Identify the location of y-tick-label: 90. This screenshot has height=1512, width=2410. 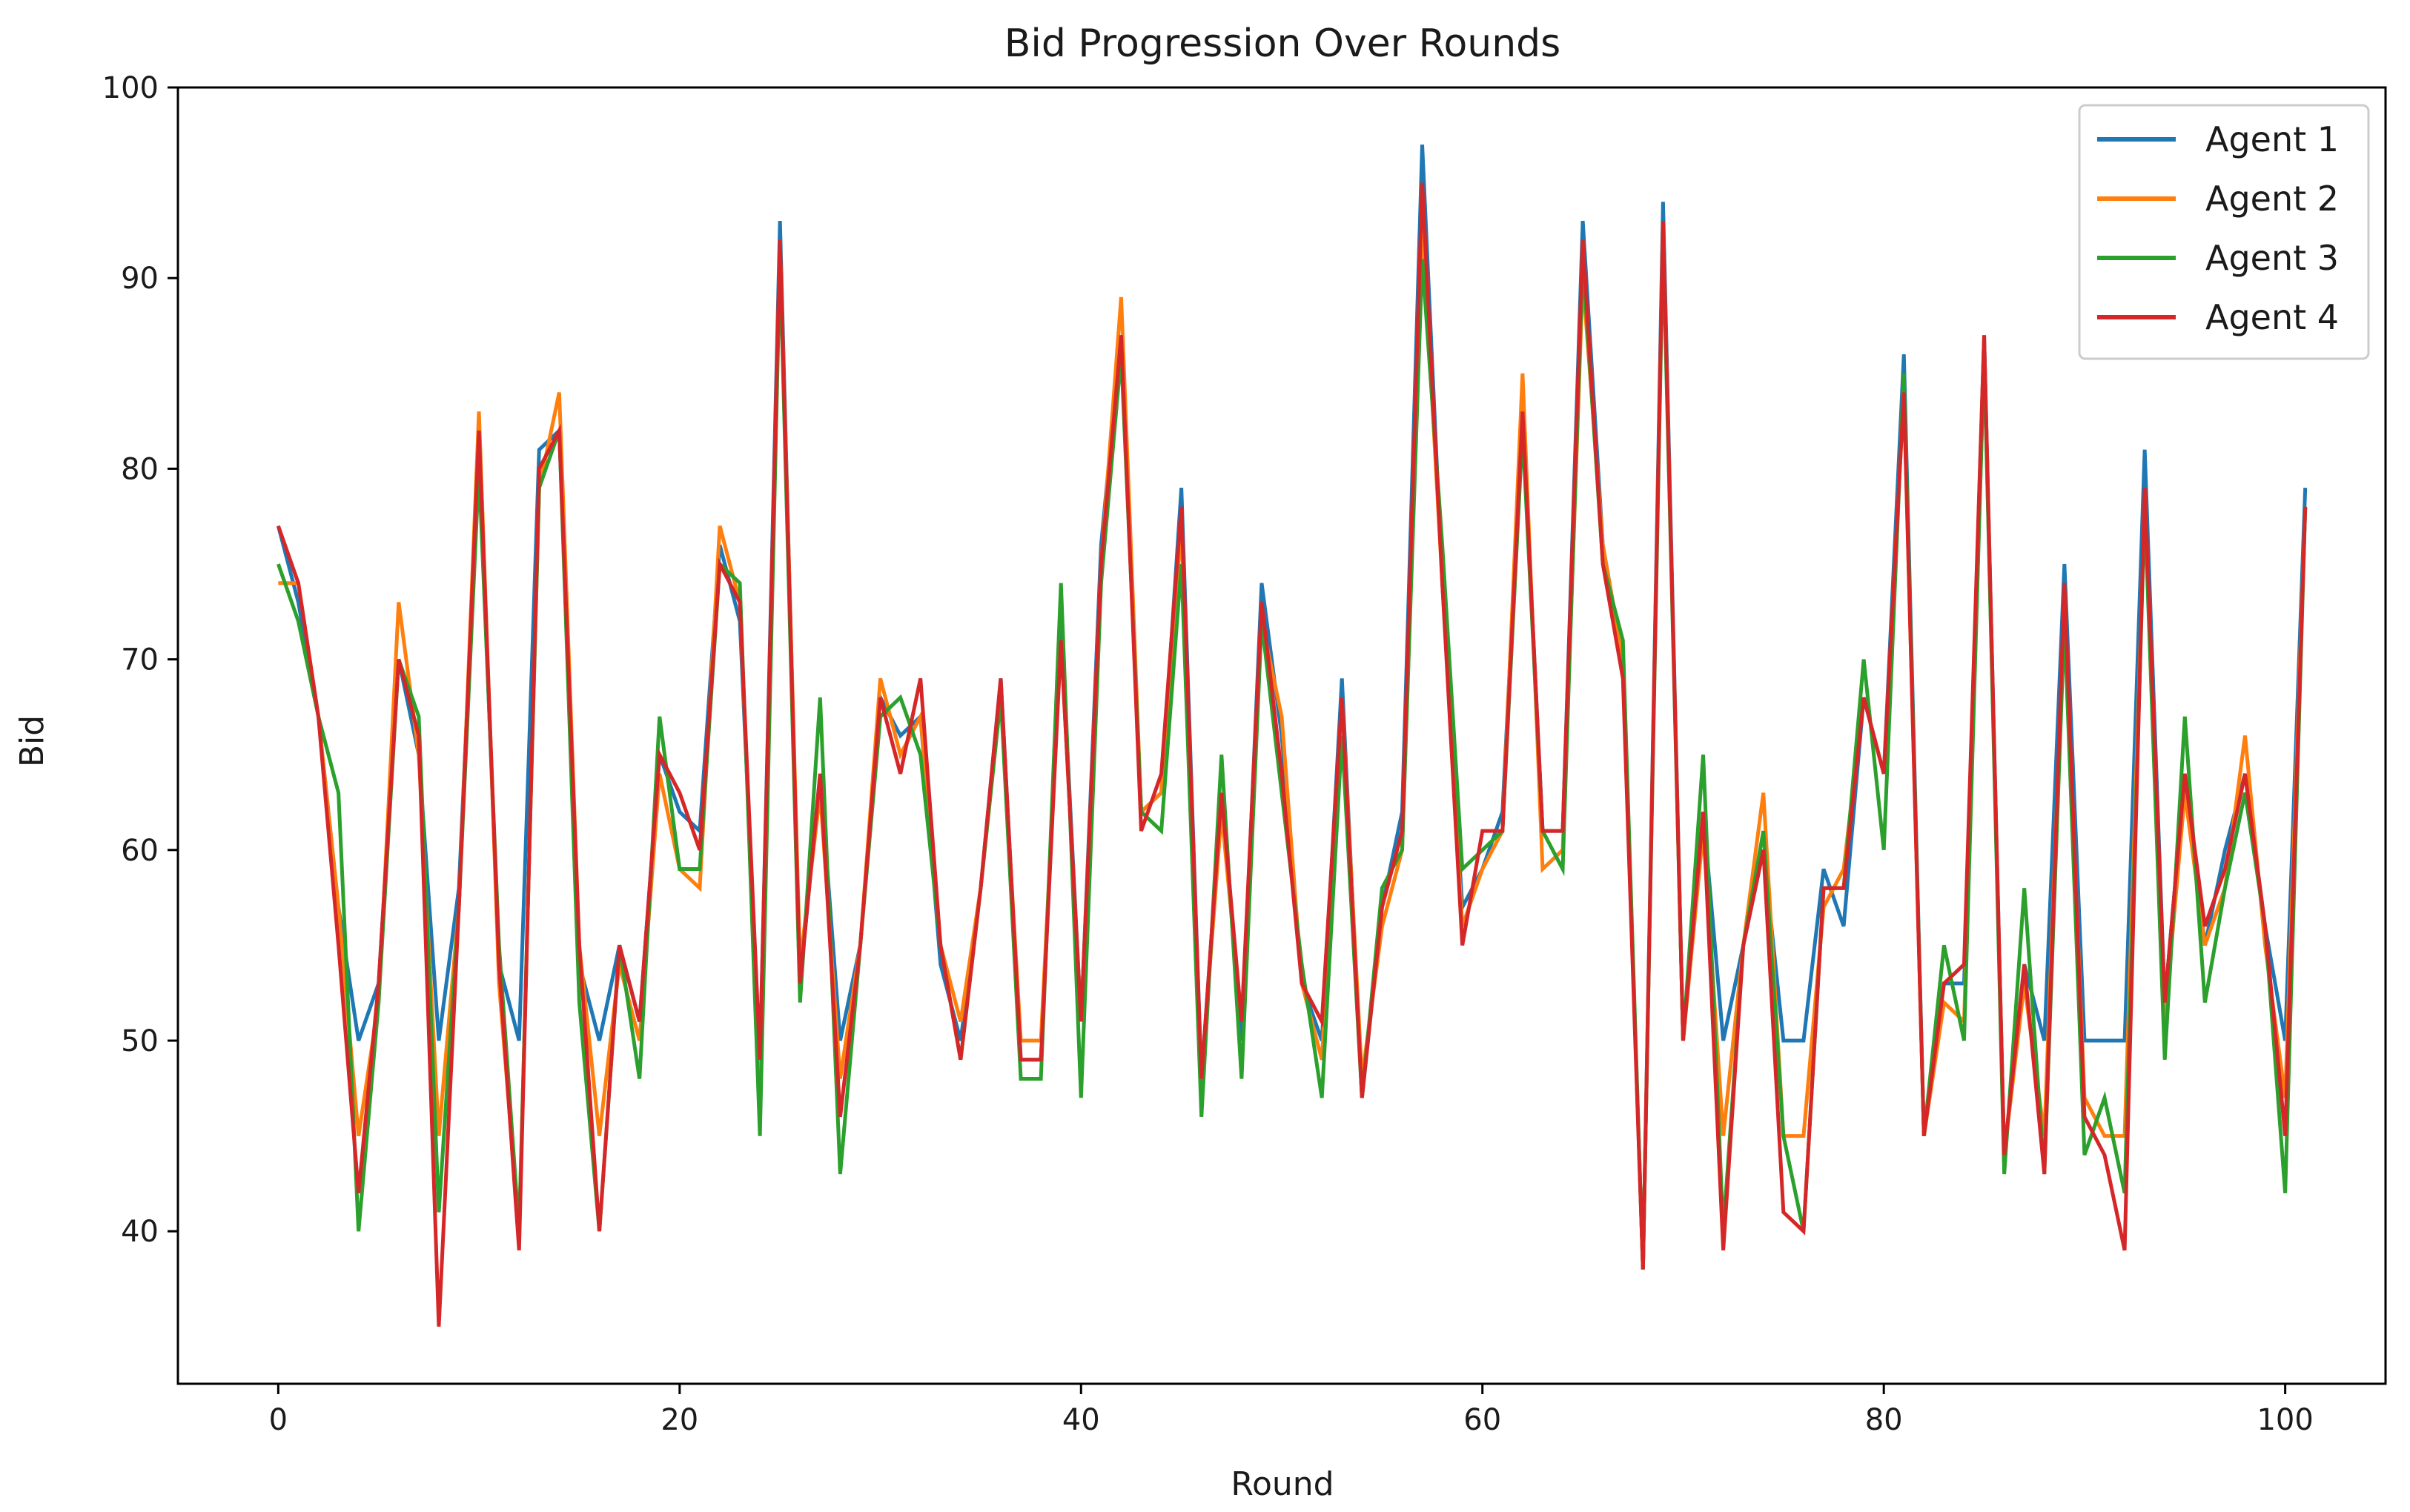
(140, 279).